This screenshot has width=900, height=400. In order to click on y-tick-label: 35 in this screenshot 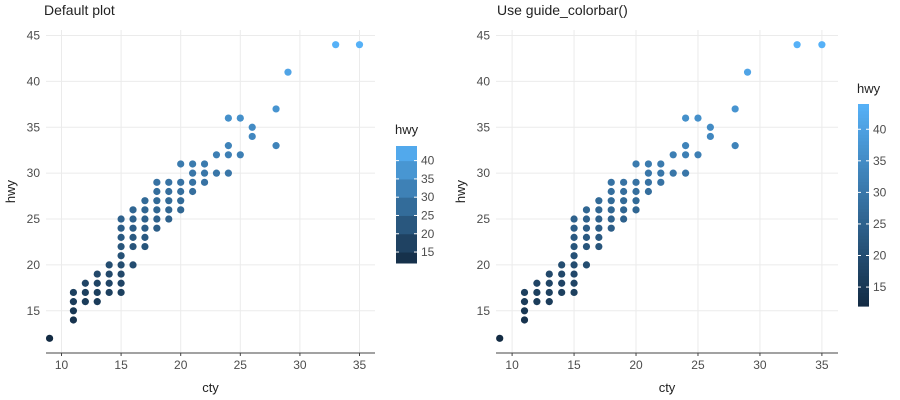, I will do `click(484, 127)`.